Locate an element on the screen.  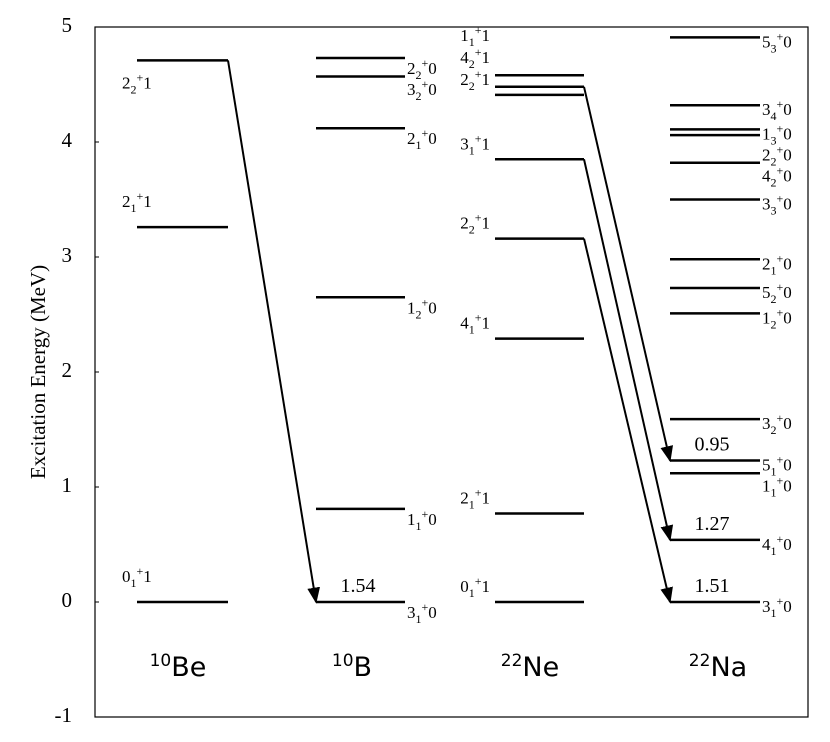
y-tick-label: 1 is located at coordinates (67, 485).